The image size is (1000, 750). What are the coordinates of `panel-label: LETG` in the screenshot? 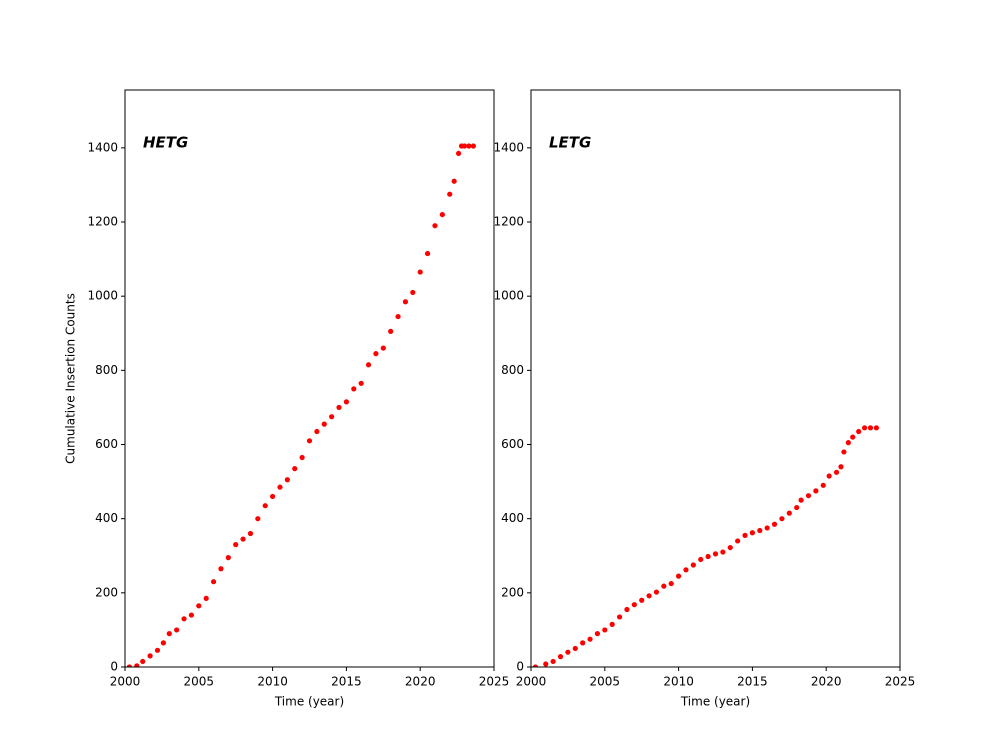 It's located at (570, 143).